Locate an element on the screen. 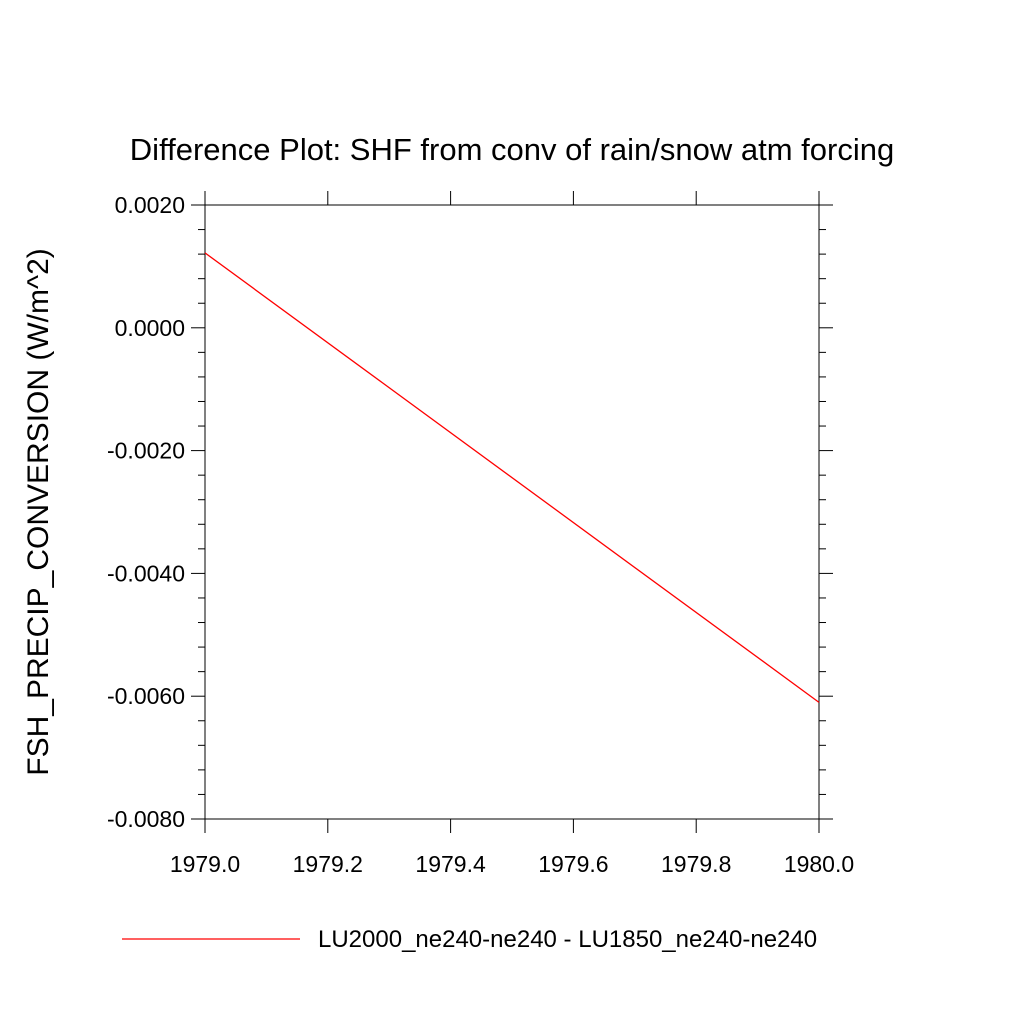  x-tick-label: 1979.8 is located at coordinates (696, 864).